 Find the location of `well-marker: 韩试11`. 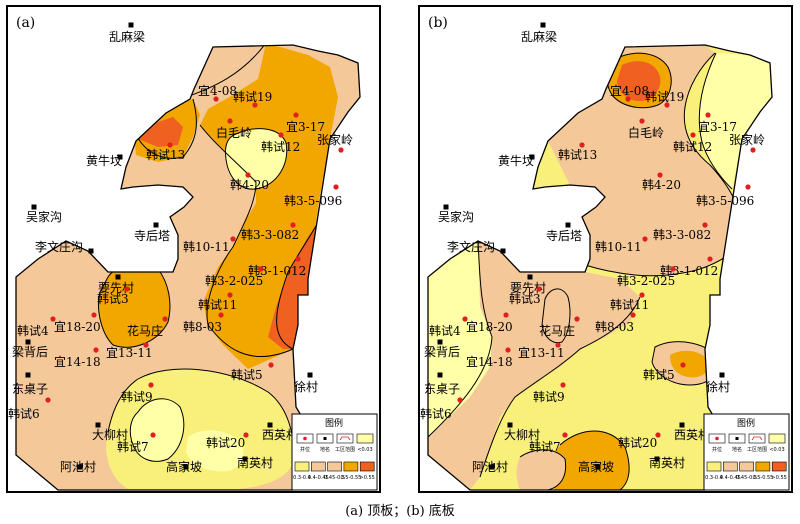

well-marker: 韩试11 is located at coordinates (629, 302).